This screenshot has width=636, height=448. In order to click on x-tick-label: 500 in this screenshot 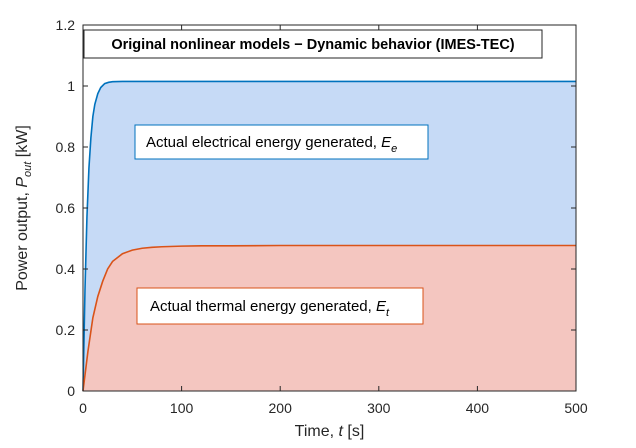, I will do `click(576, 408)`.